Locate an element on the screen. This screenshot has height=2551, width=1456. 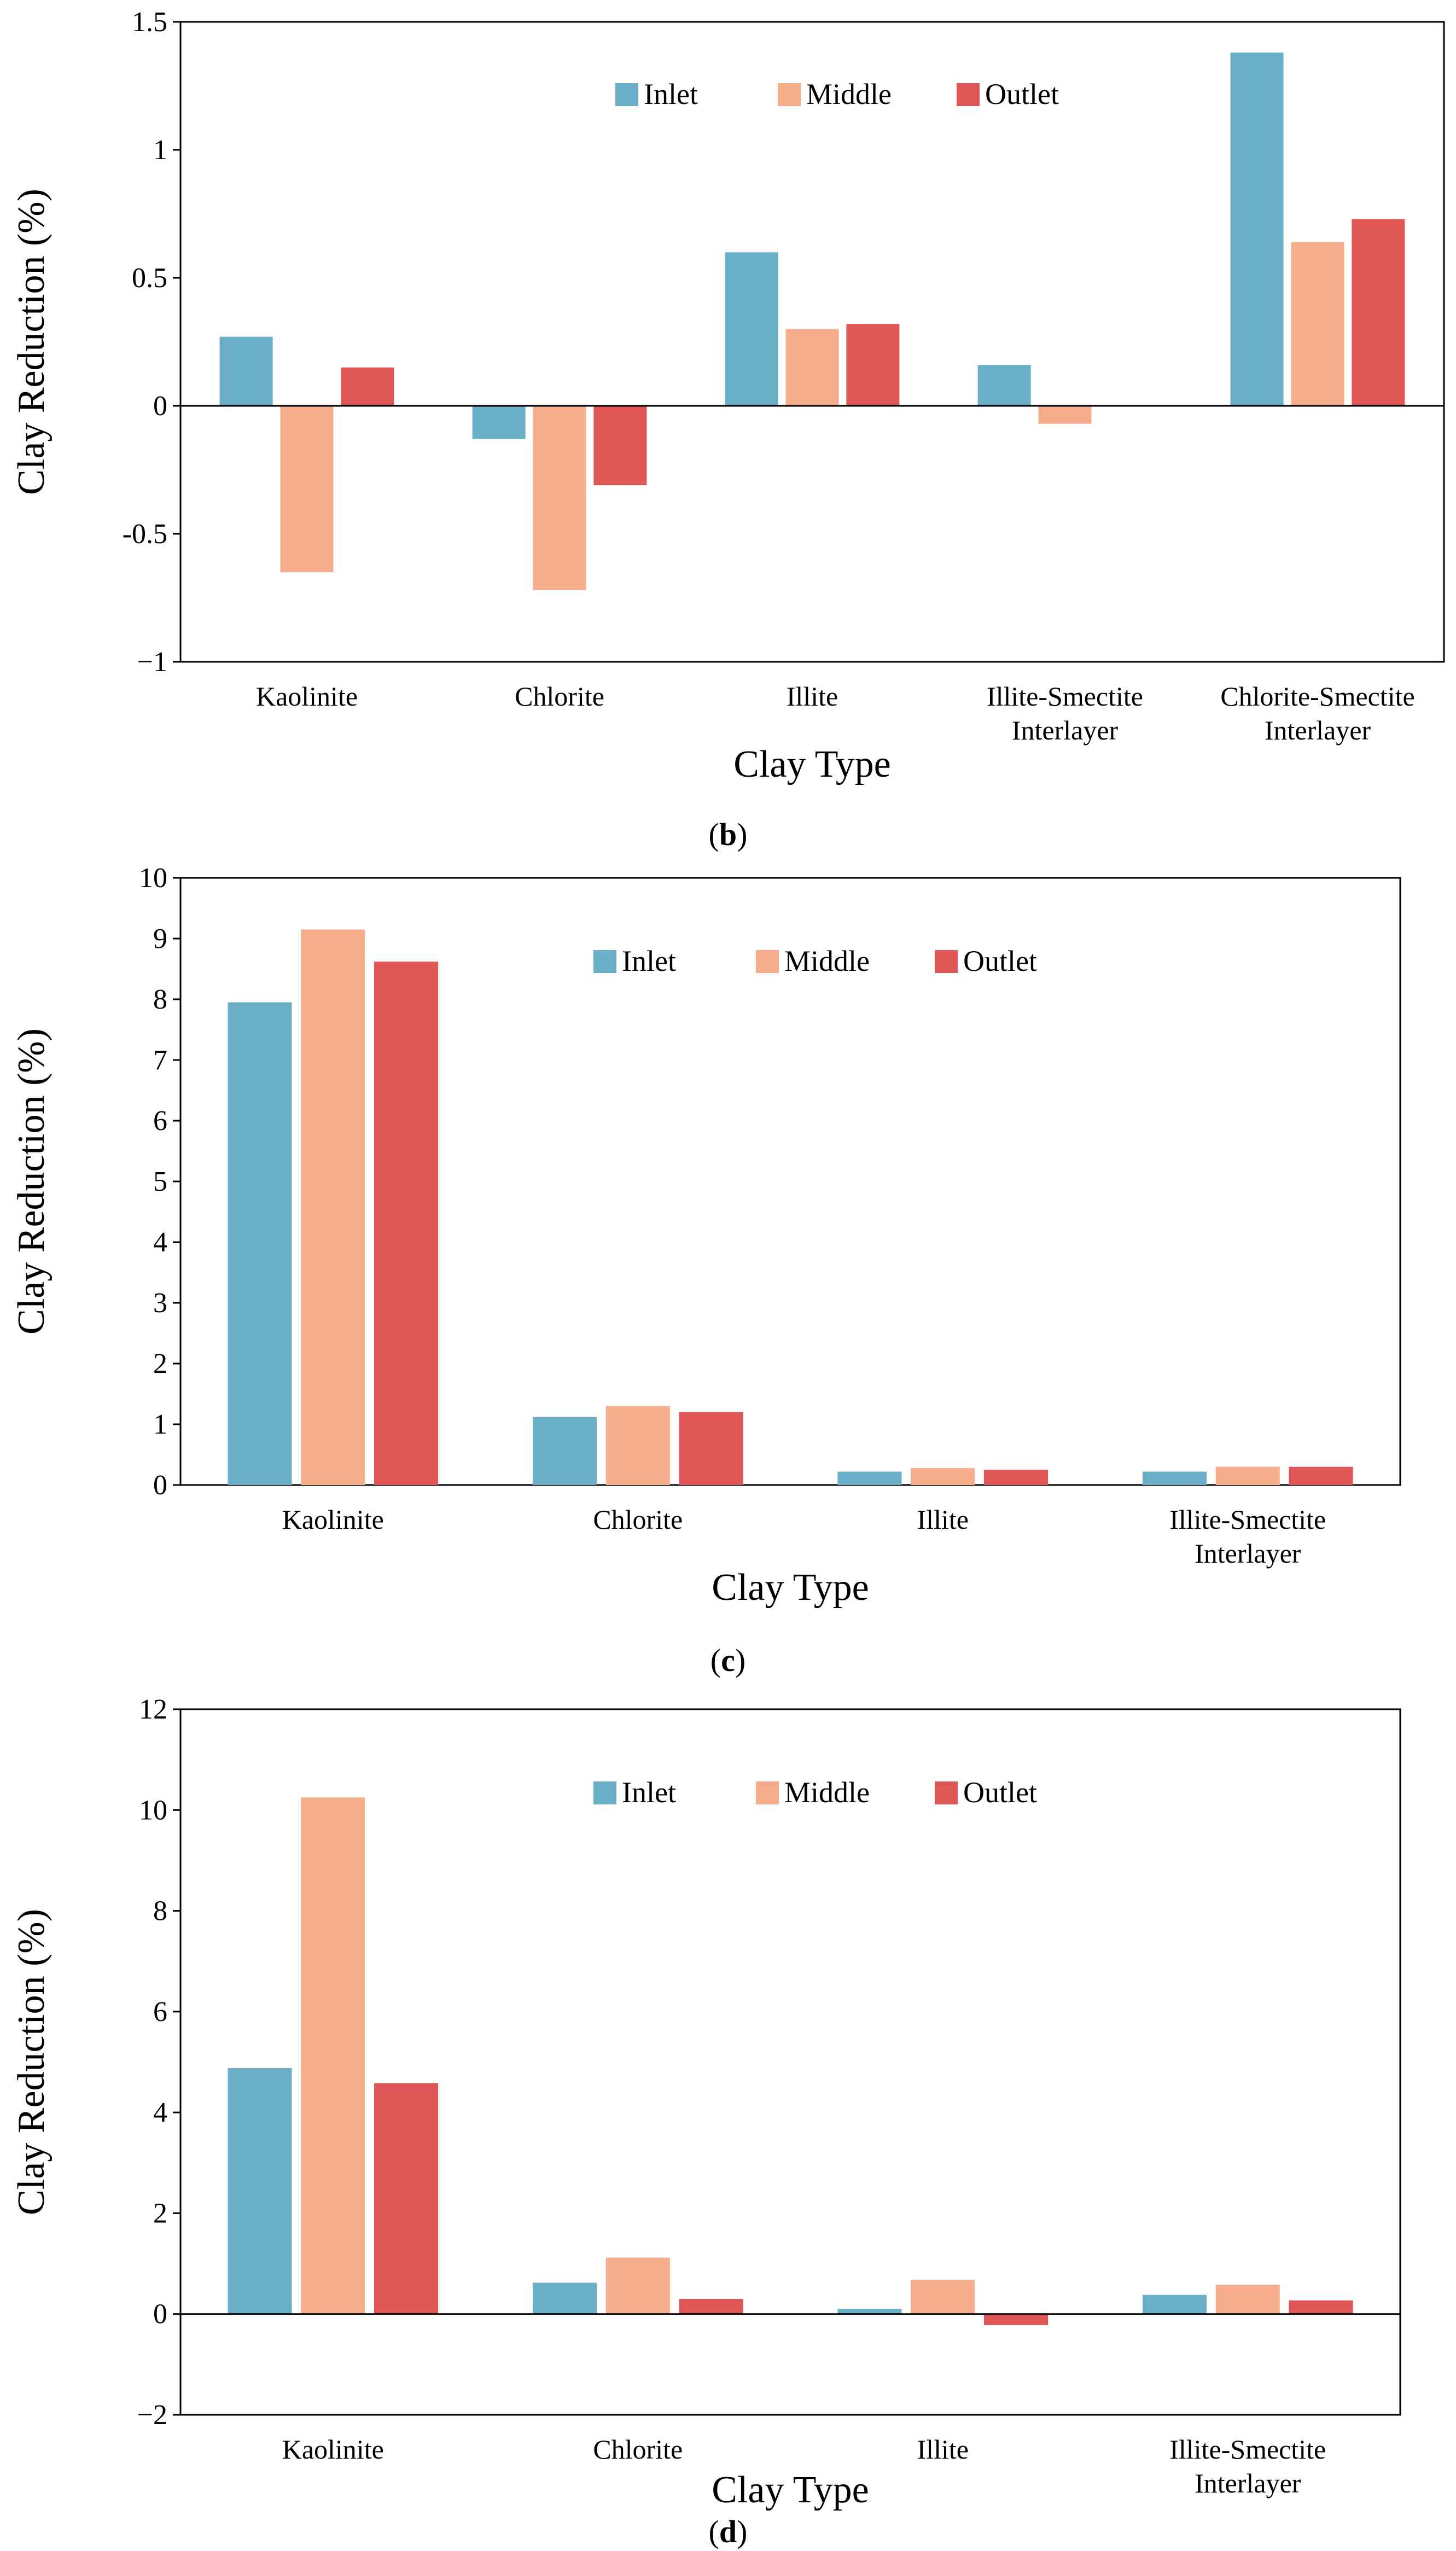
caption-letter: b is located at coordinates (728, 835).